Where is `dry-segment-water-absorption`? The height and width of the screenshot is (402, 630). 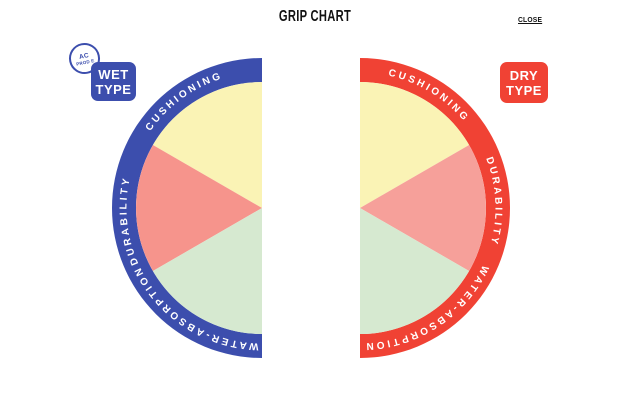
dry-segment-water-absorption is located at coordinates (415, 271).